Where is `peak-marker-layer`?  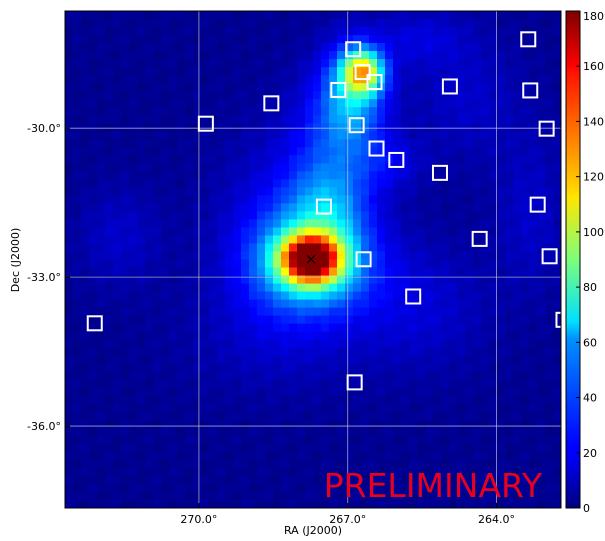 peak-marker-layer is located at coordinates (311, 259).